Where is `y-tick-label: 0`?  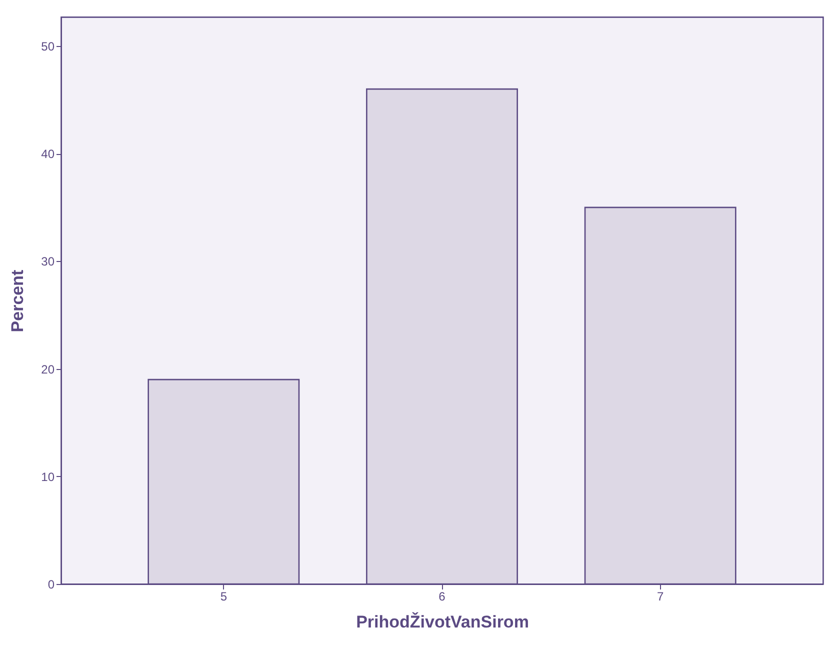
y-tick-label: 0 is located at coordinates (51, 585).